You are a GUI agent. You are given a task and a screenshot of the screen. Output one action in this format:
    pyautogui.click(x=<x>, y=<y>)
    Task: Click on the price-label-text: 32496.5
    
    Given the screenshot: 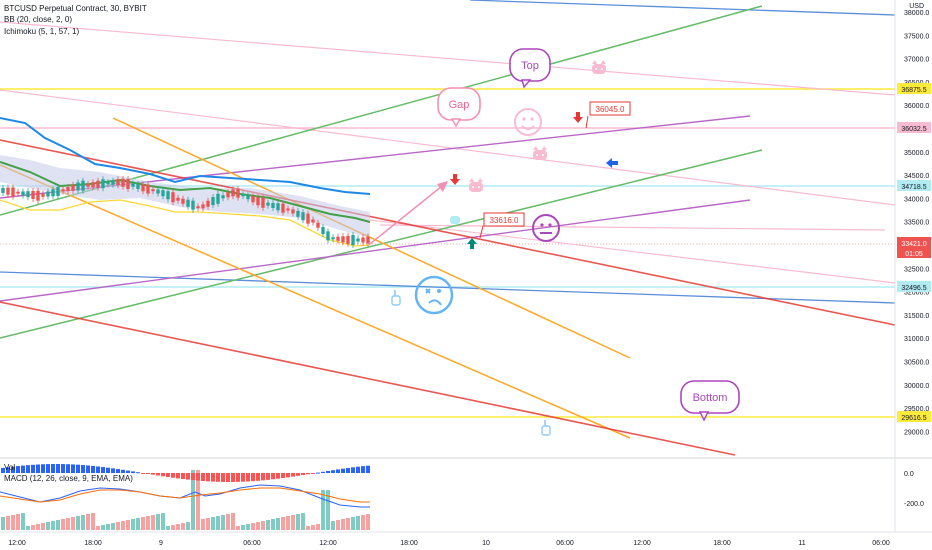 What is the action you would take?
    pyautogui.click(x=913, y=288)
    